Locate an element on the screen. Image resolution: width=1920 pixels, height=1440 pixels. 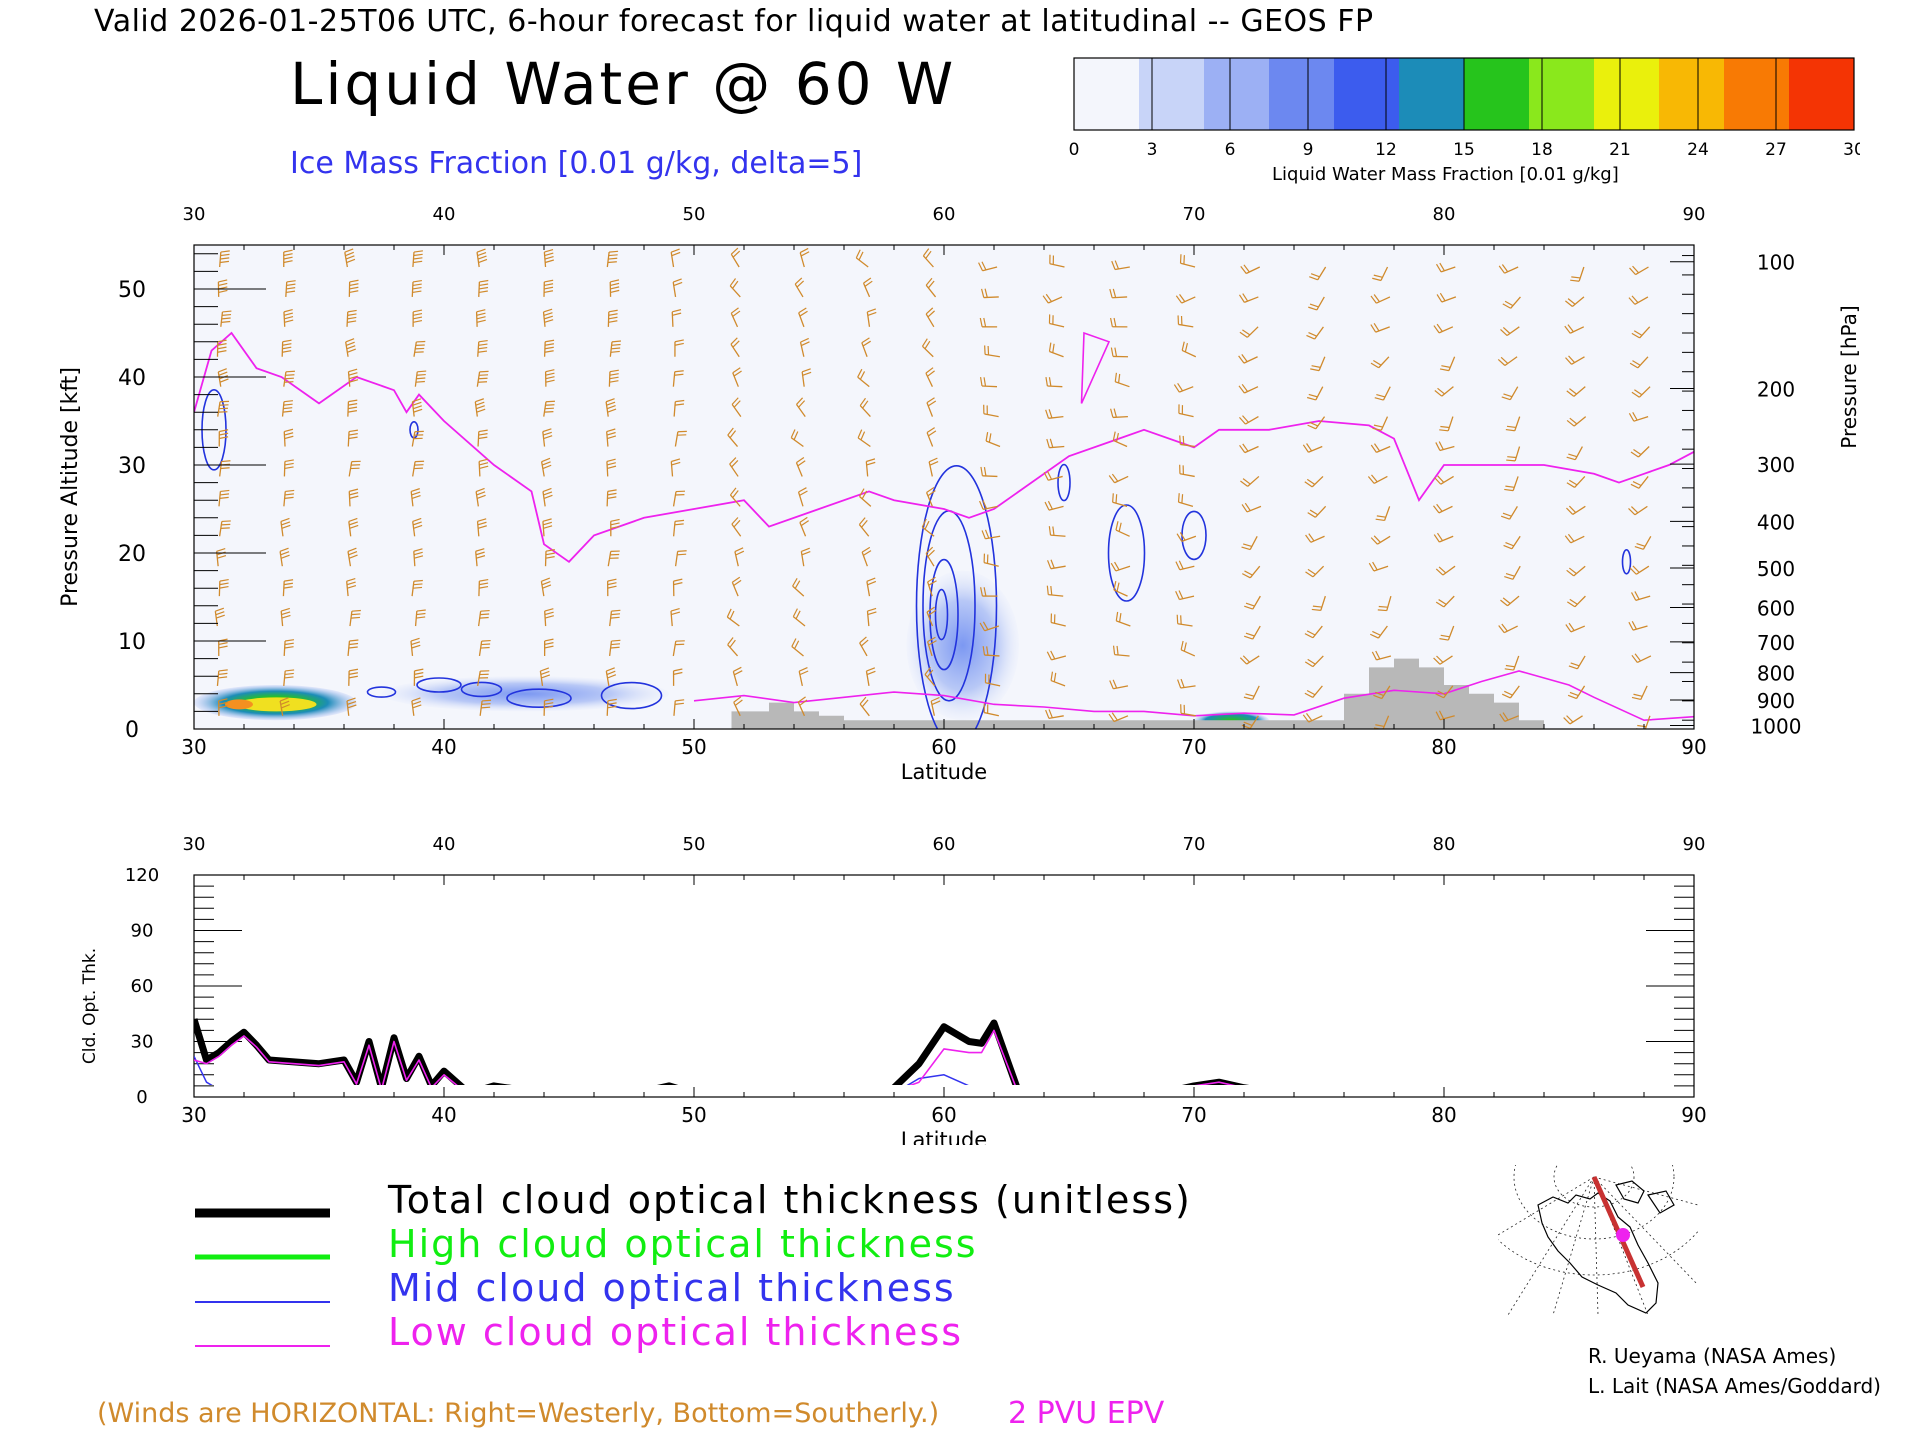
x-tick-label: 70 is located at coordinates (1193, 1115).